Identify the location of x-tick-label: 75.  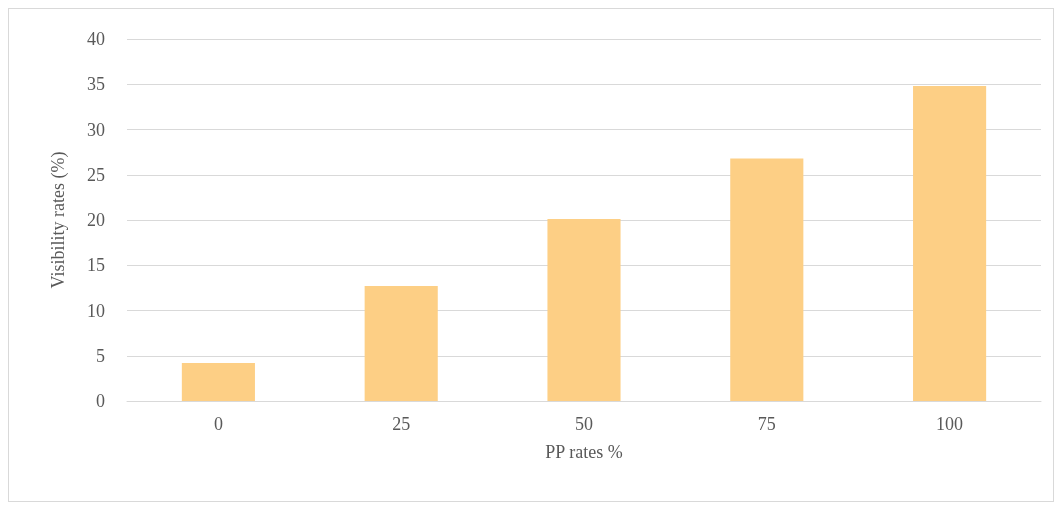
(766, 424).